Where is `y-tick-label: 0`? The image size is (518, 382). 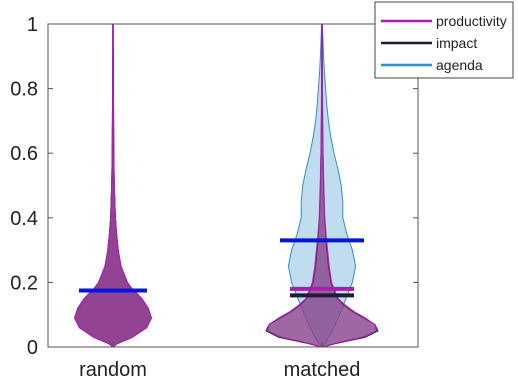 y-tick-label: 0 is located at coordinates (32, 348).